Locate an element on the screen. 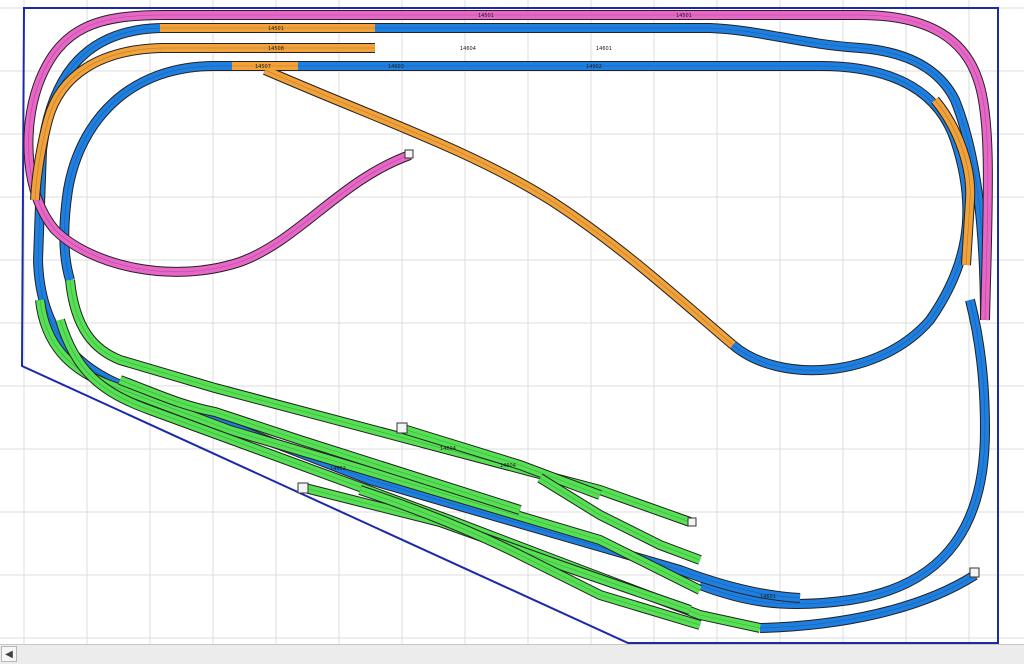 This screenshot has height=664, width=1024. track-label: 14902 is located at coordinates (594, 67).